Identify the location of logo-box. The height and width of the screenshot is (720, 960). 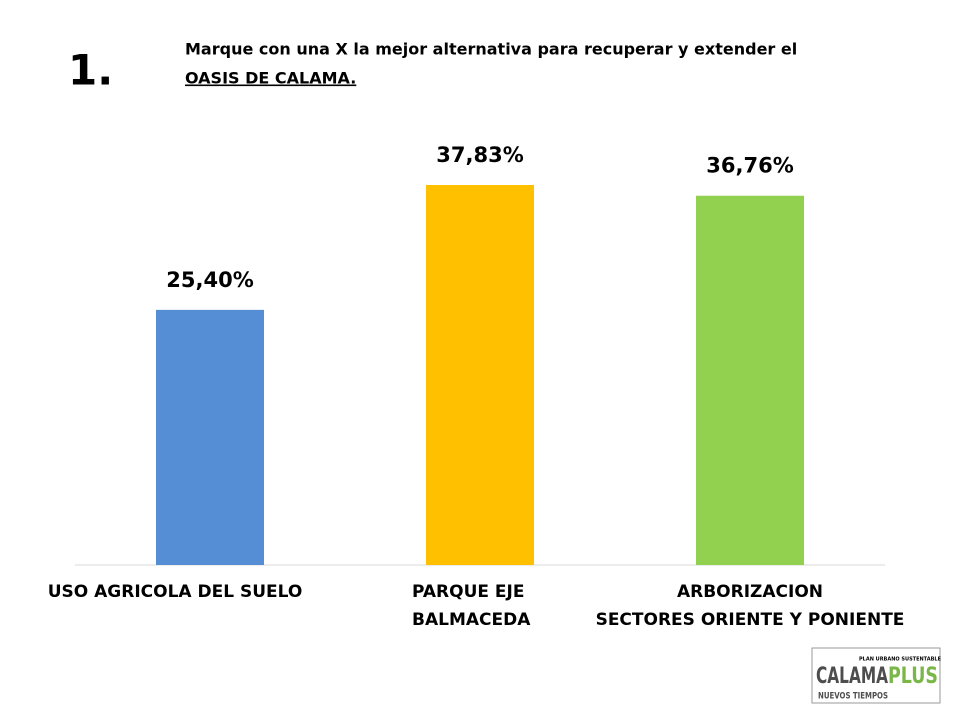
(876, 675).